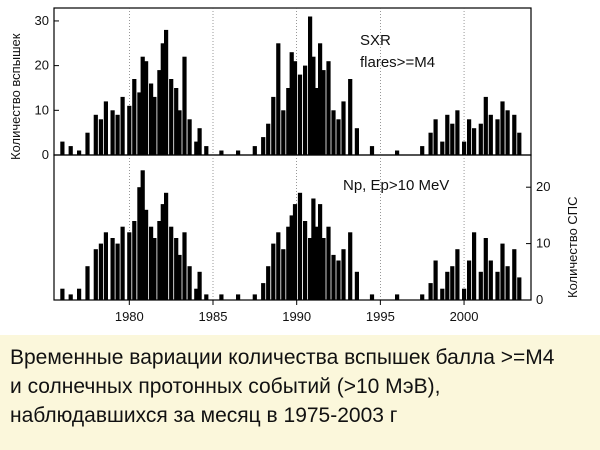 The height and width of the screenshot is (450, 600). What do you see at coordinates (45, 154) in the screenshot?
I see `y-tick-label: 0` at bounding box center [45, 154].